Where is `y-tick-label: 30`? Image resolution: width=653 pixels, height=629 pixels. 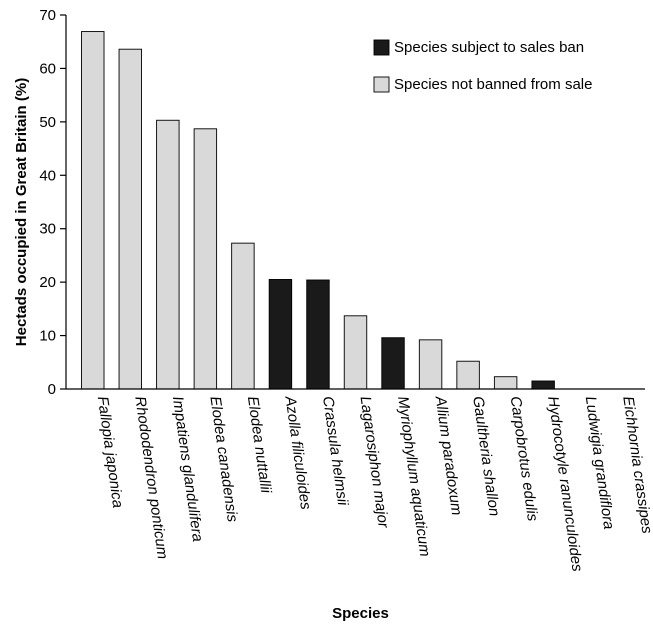
y-tick-label: 30 is located at coordinates (47, 229).